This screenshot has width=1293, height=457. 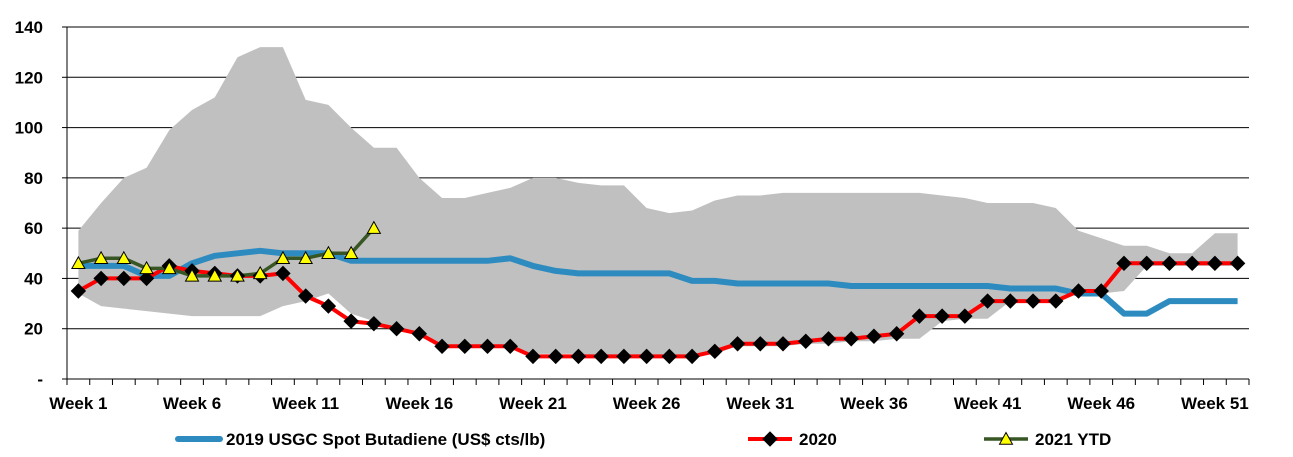 What do you see at coordinates (533, 403) in the screenshot?
I see `x-tick-label: Week 21` at bounding box center [533, 403].